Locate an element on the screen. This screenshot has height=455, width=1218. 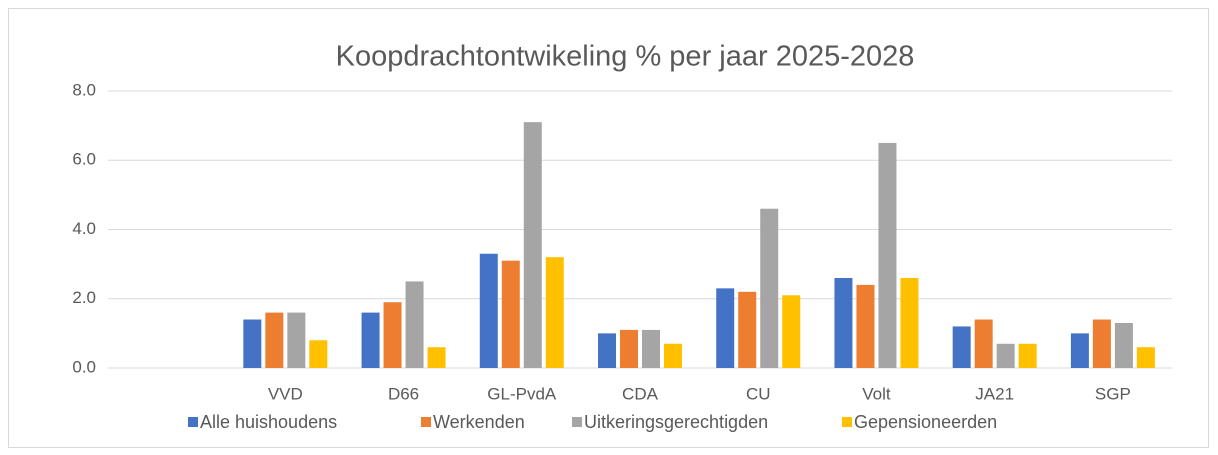
y-tick-label: 0.0 is located at coordinates (84, 366).